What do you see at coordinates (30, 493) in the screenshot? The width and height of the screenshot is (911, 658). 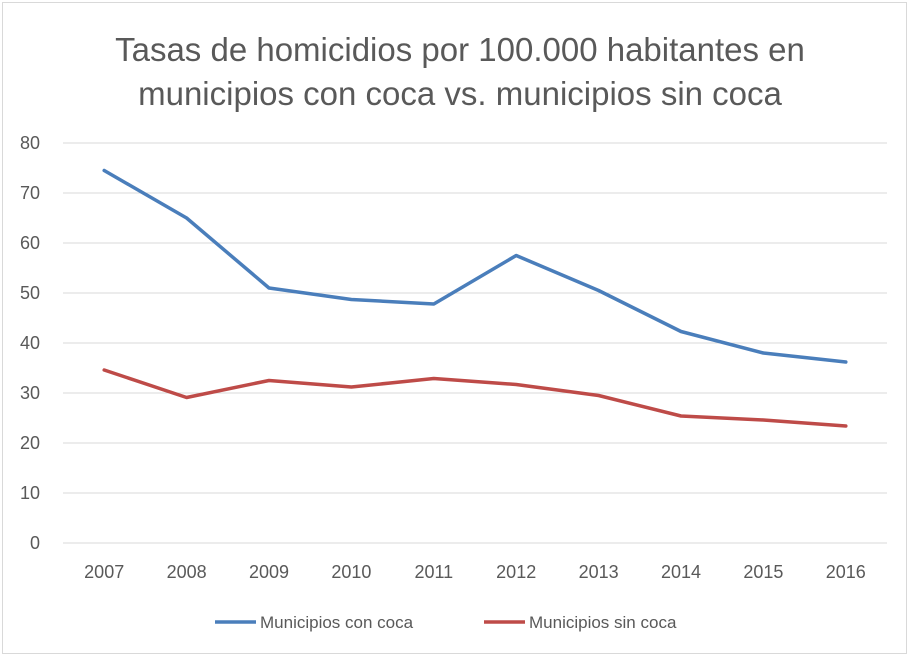 I see `y-tick-label: 10` at bounding box center [30, 493].